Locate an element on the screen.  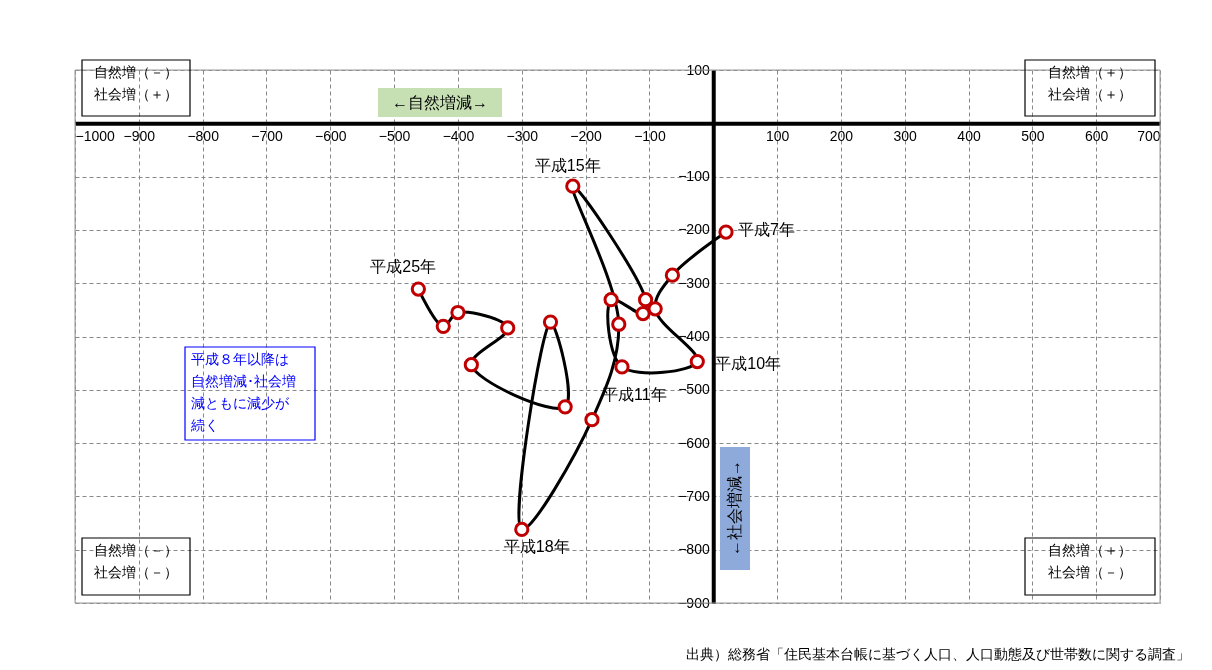
y-tick-label: −100 is located at coordinates (694, 176).